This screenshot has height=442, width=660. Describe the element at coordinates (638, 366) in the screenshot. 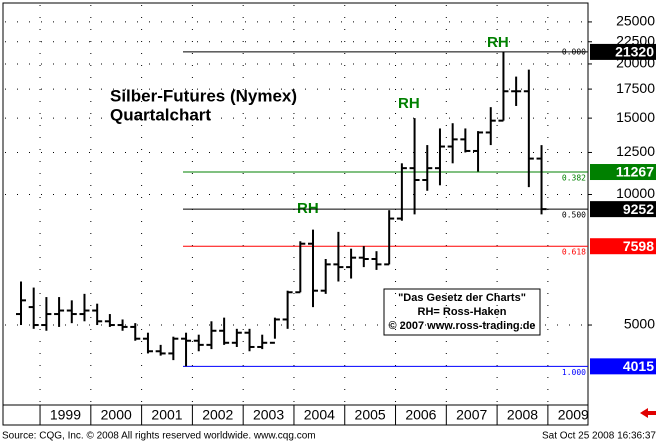

I see `price-label: 4015` at that location.